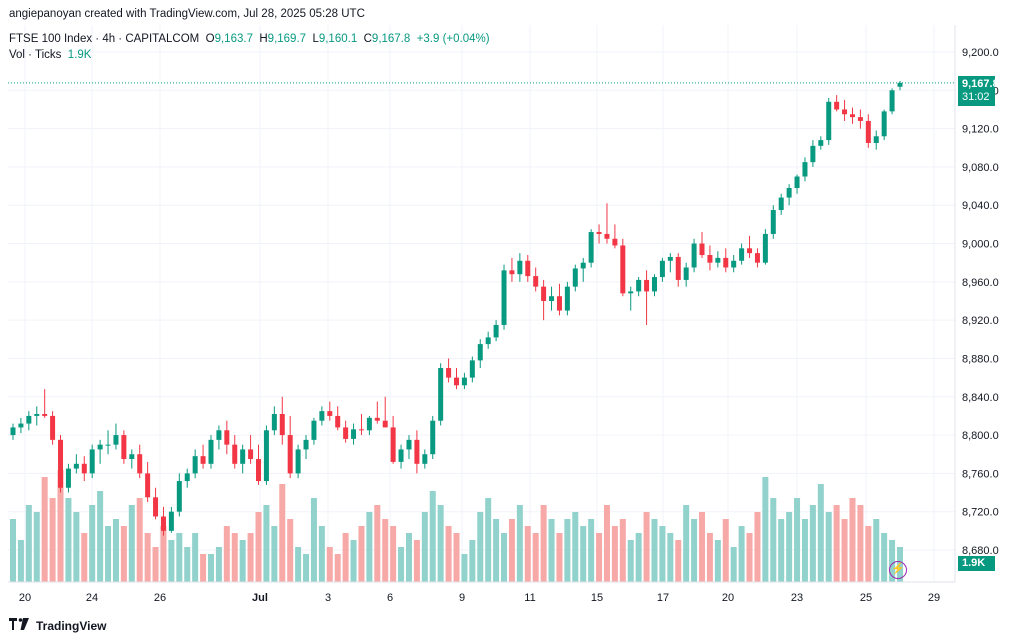 The width and height of the screenshot is (1024, 642). Describe the element at coordinates (980, 168) in the screenshot. I see `y-tick-label: 9,080.0` at that location.